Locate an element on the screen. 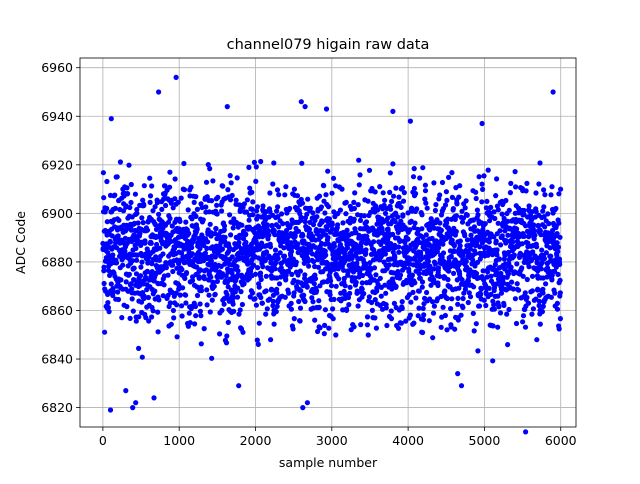  x-tick-label: 0 is located at coordinates (103, 440).